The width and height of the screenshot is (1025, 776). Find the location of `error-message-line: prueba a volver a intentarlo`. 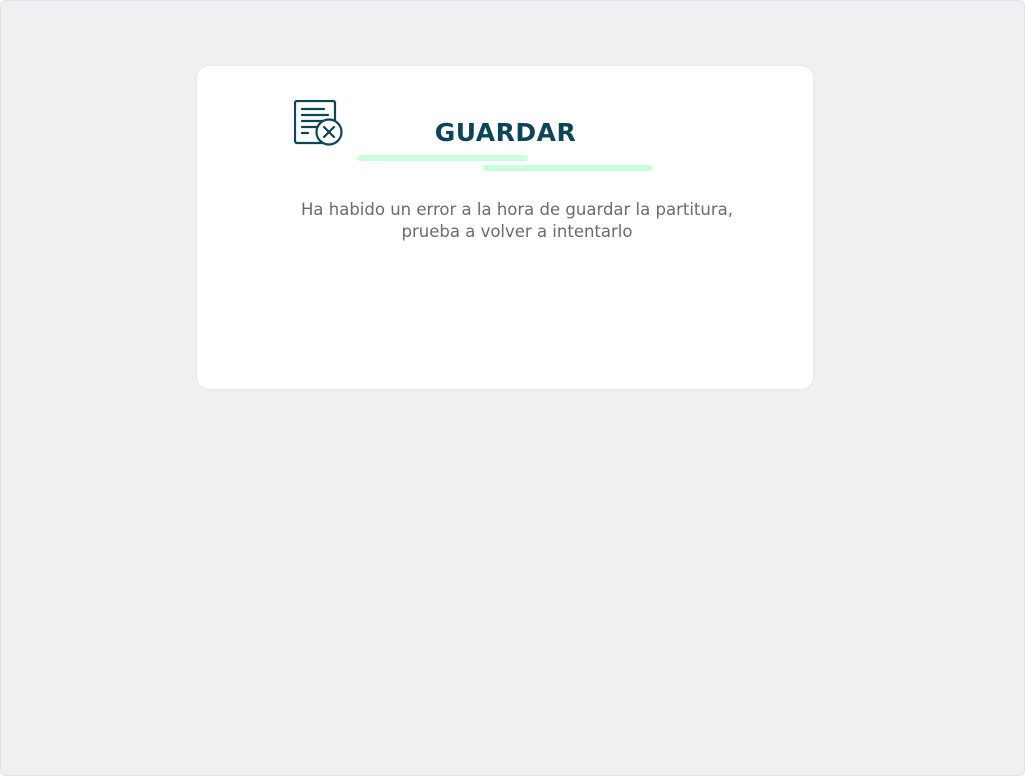

error-message-line: prueba a volver a intentarlo is located at coordinates (517, 231).